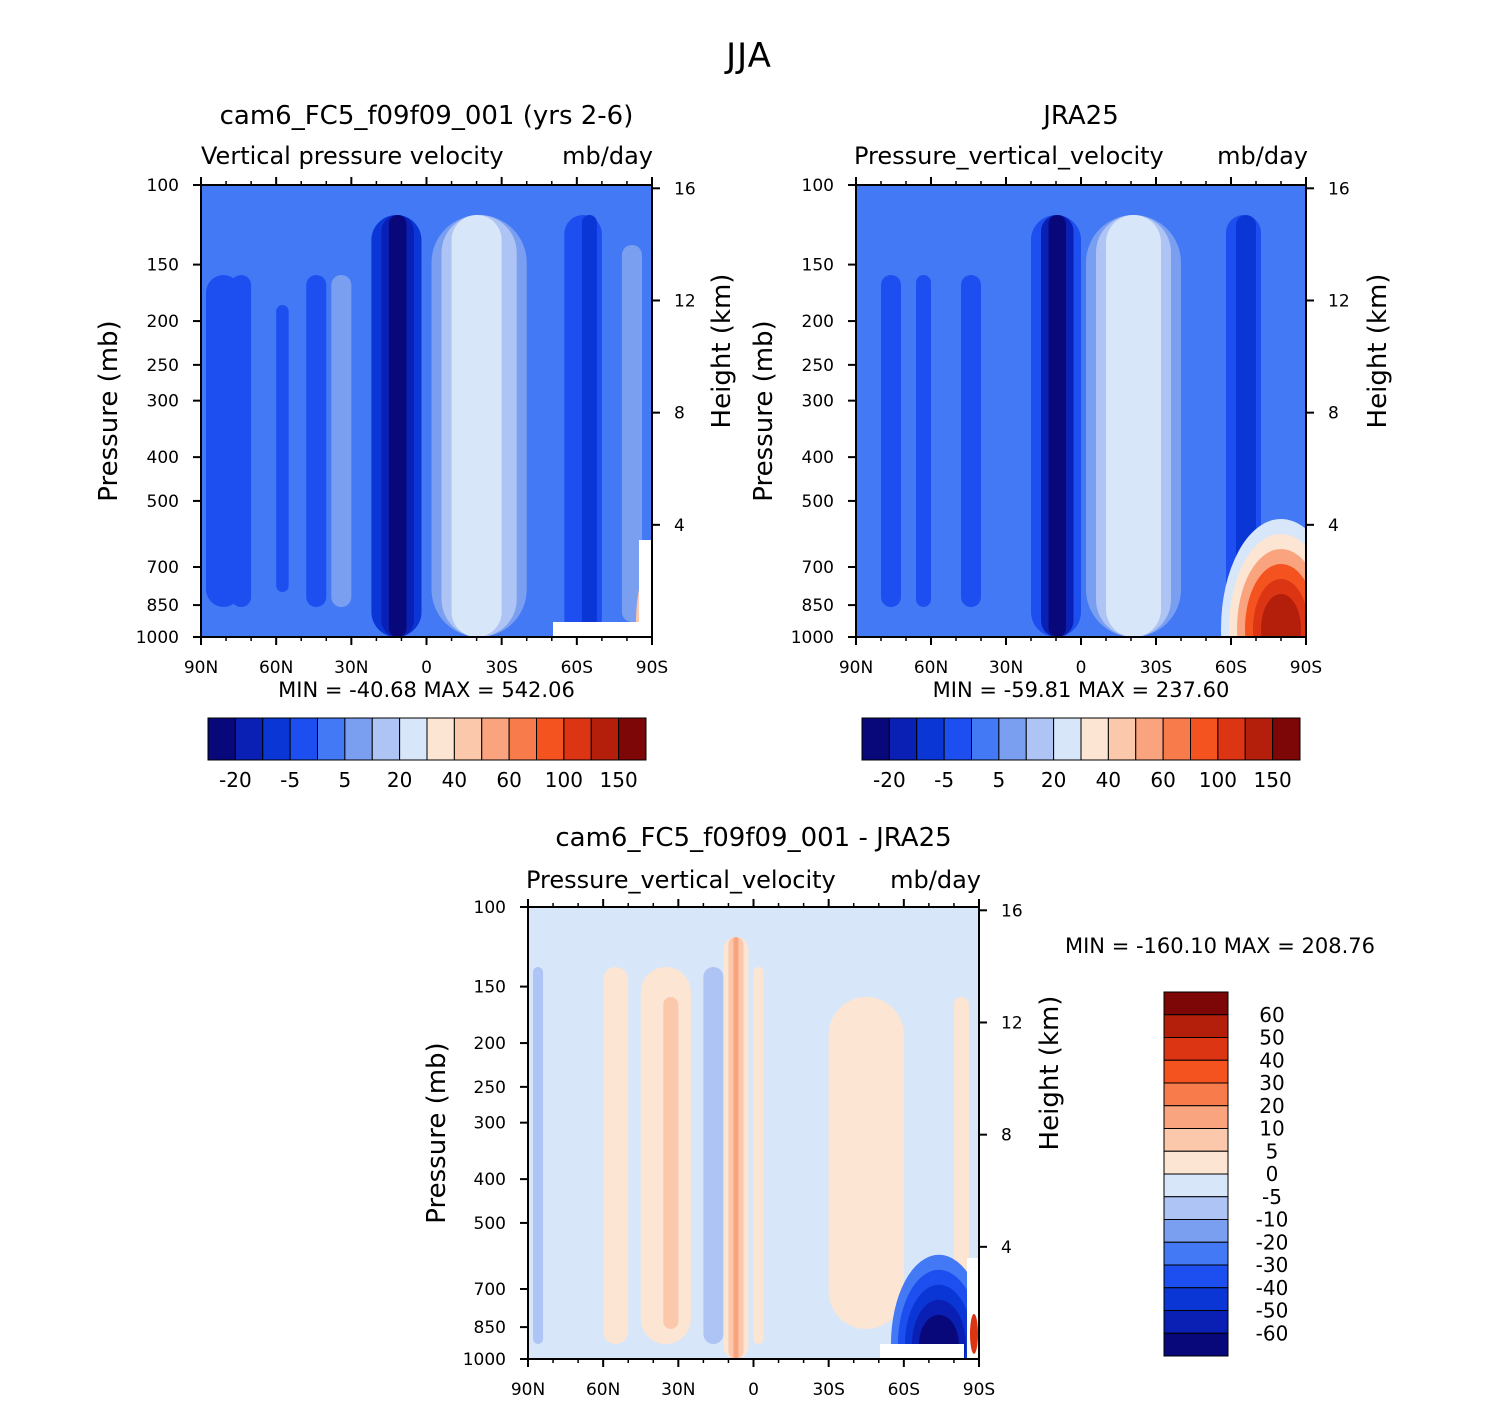 Image resolution: width=1498 pixels, height=1402 pixels. Describe the element at coordinates (1378, 351) in the screenshot. I see `y2-axis-label: Height (km)` at that location.